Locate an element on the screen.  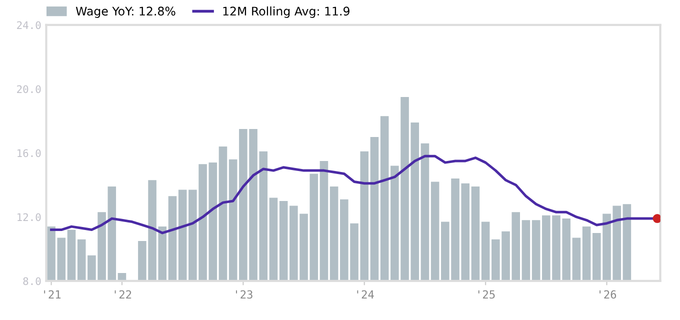
x-tick-label: '24 is located at coordinates (365, 294).